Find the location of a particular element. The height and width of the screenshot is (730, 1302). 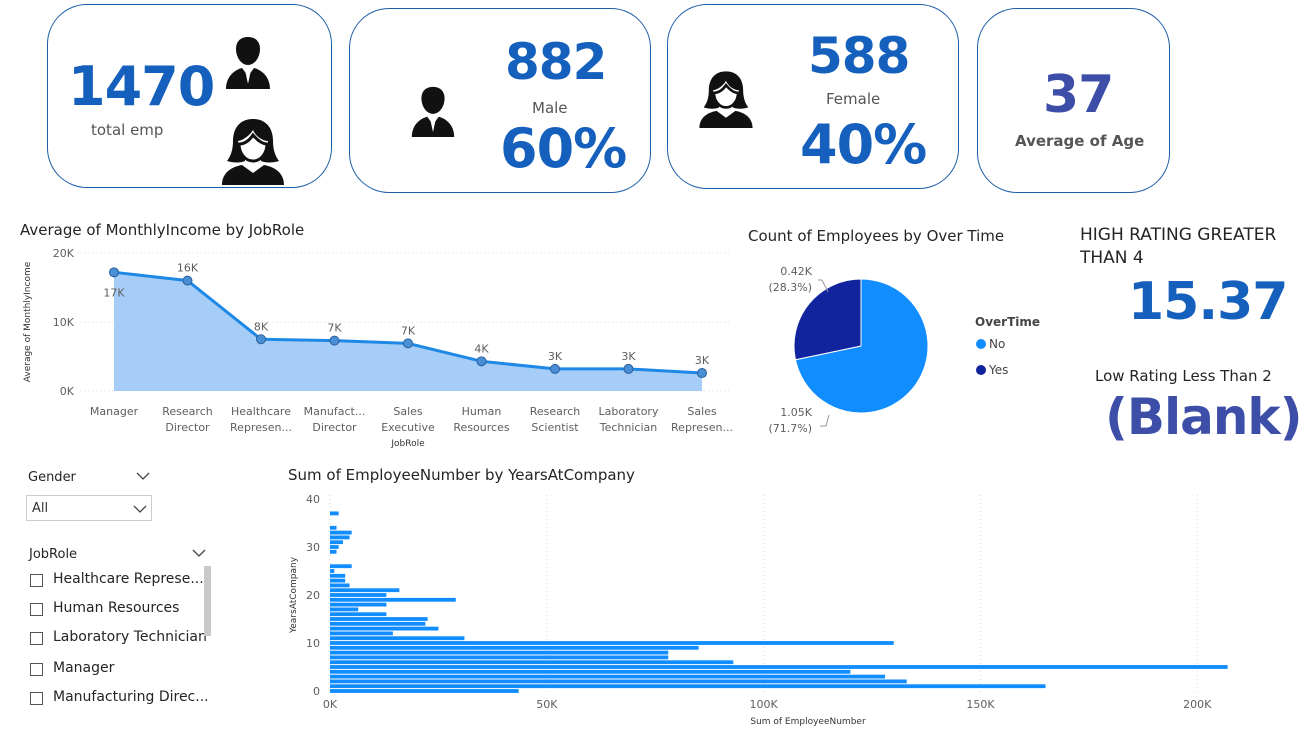

female-card: 588 Female 40% is located at coordinates (813, 96).